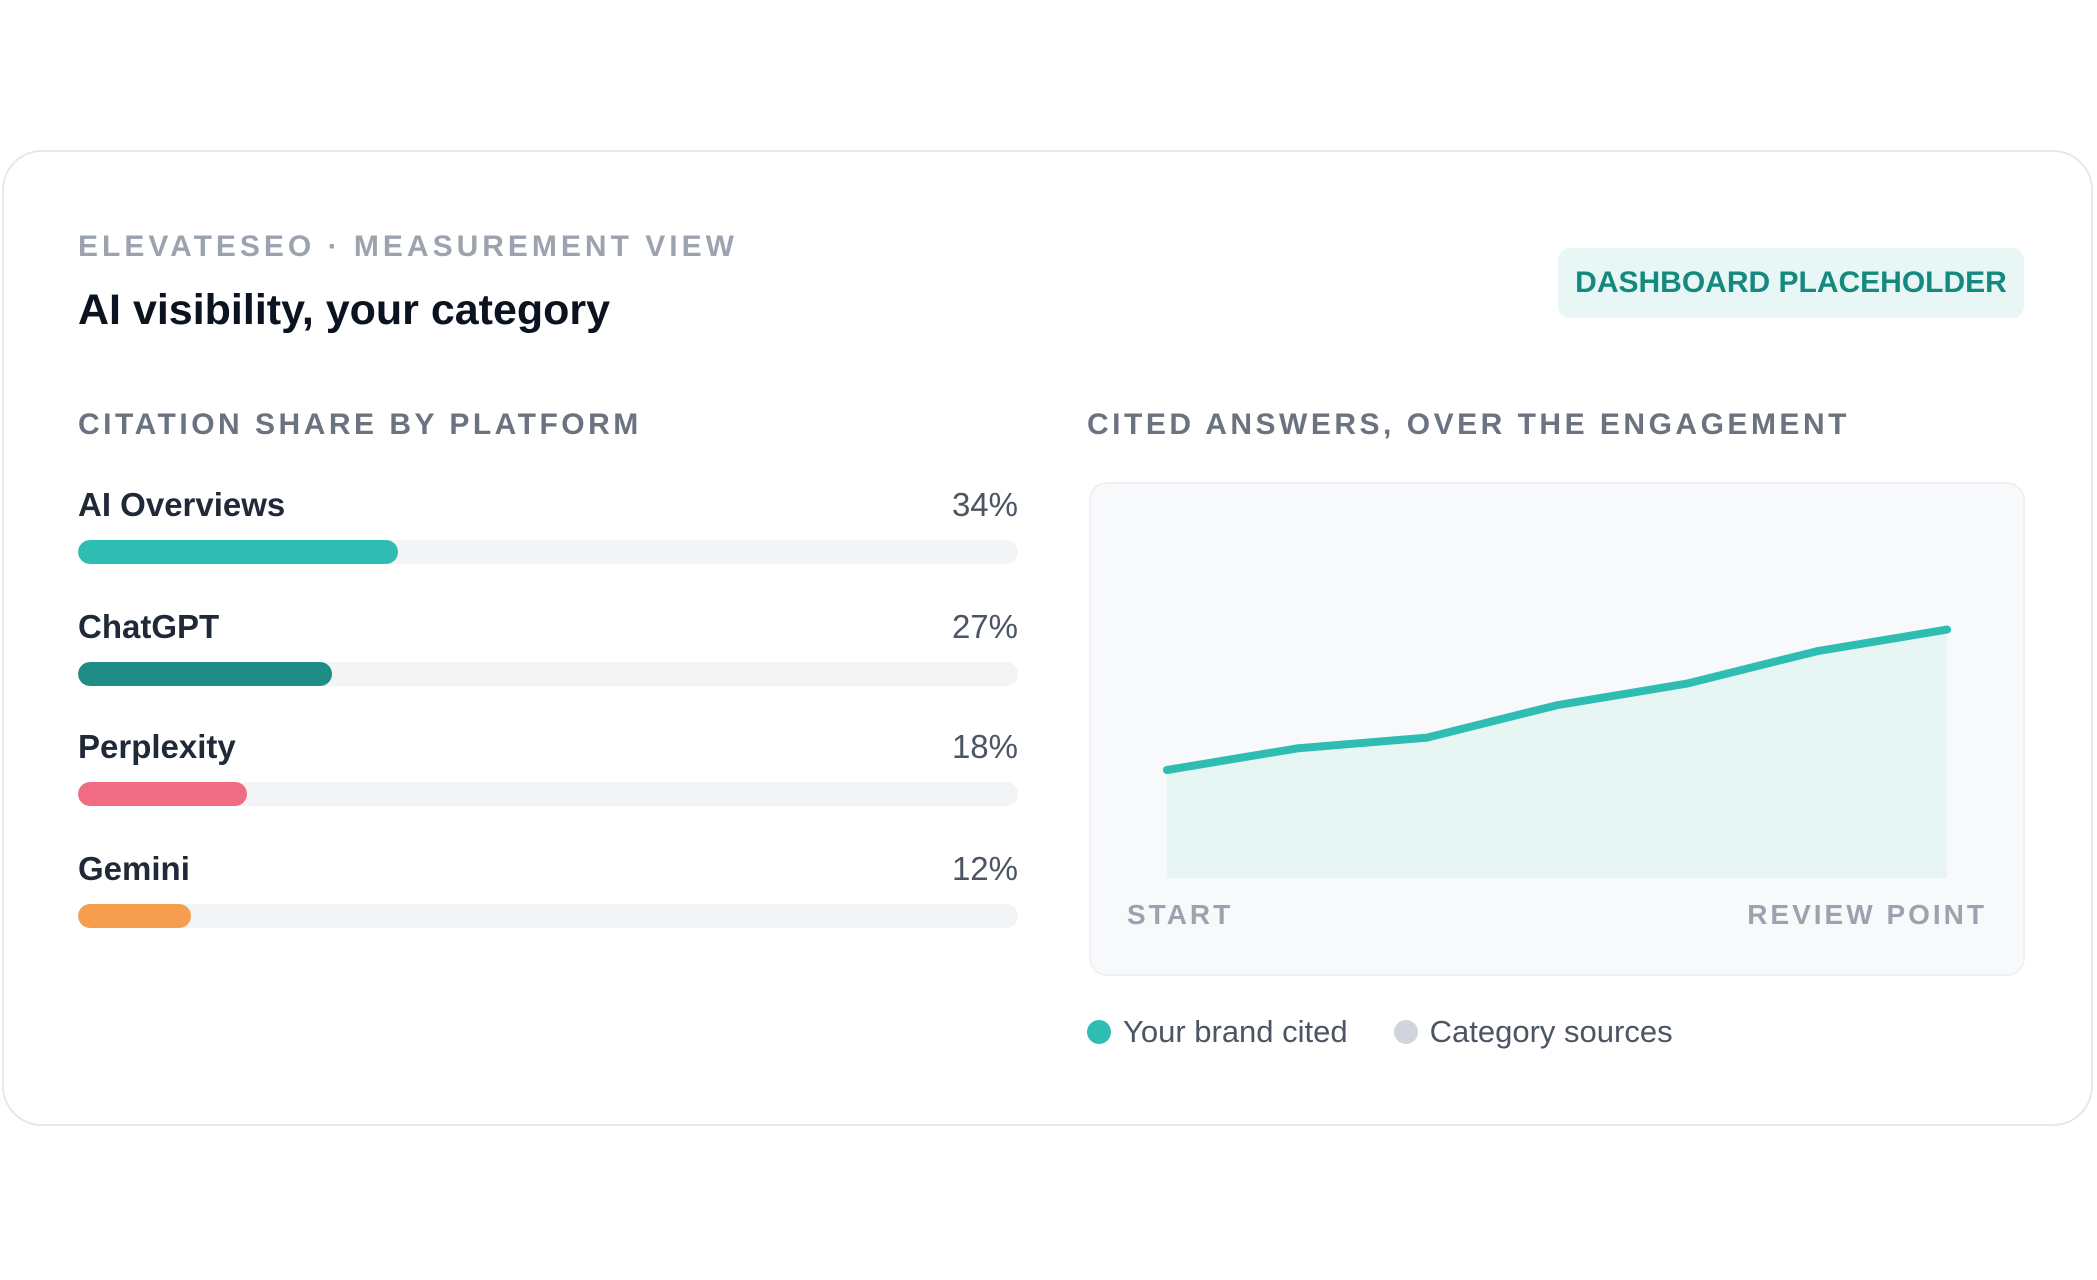  Describe the element at coordinates (1791, 283) in the screenshot. I see `placeholder-badge: DASHBOARD PLACEHOLDER` at that location.